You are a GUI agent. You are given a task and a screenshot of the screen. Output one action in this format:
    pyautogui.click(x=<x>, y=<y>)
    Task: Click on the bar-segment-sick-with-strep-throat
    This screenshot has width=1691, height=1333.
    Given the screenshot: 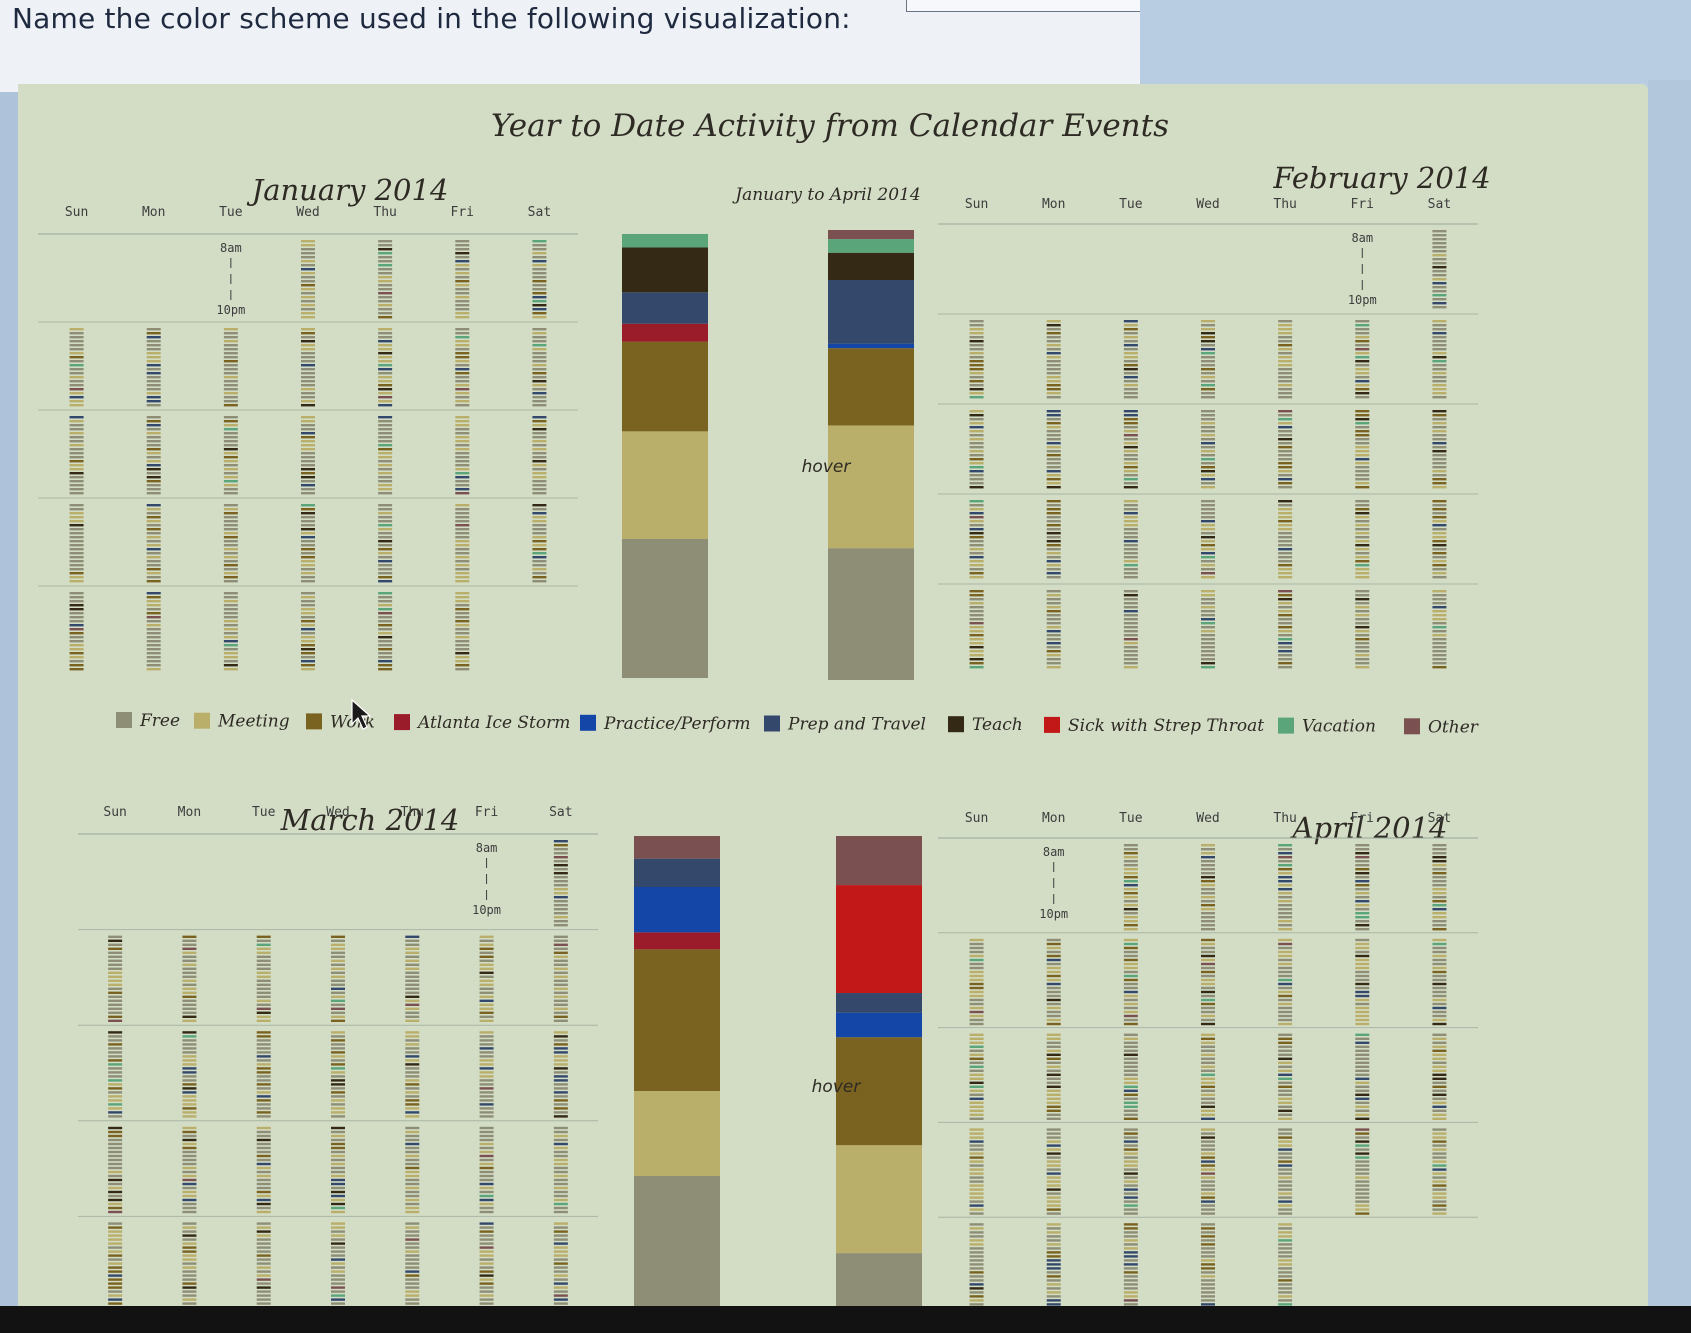 What is the action you would take?
    pyautogui.click(x=879, y=939)
    